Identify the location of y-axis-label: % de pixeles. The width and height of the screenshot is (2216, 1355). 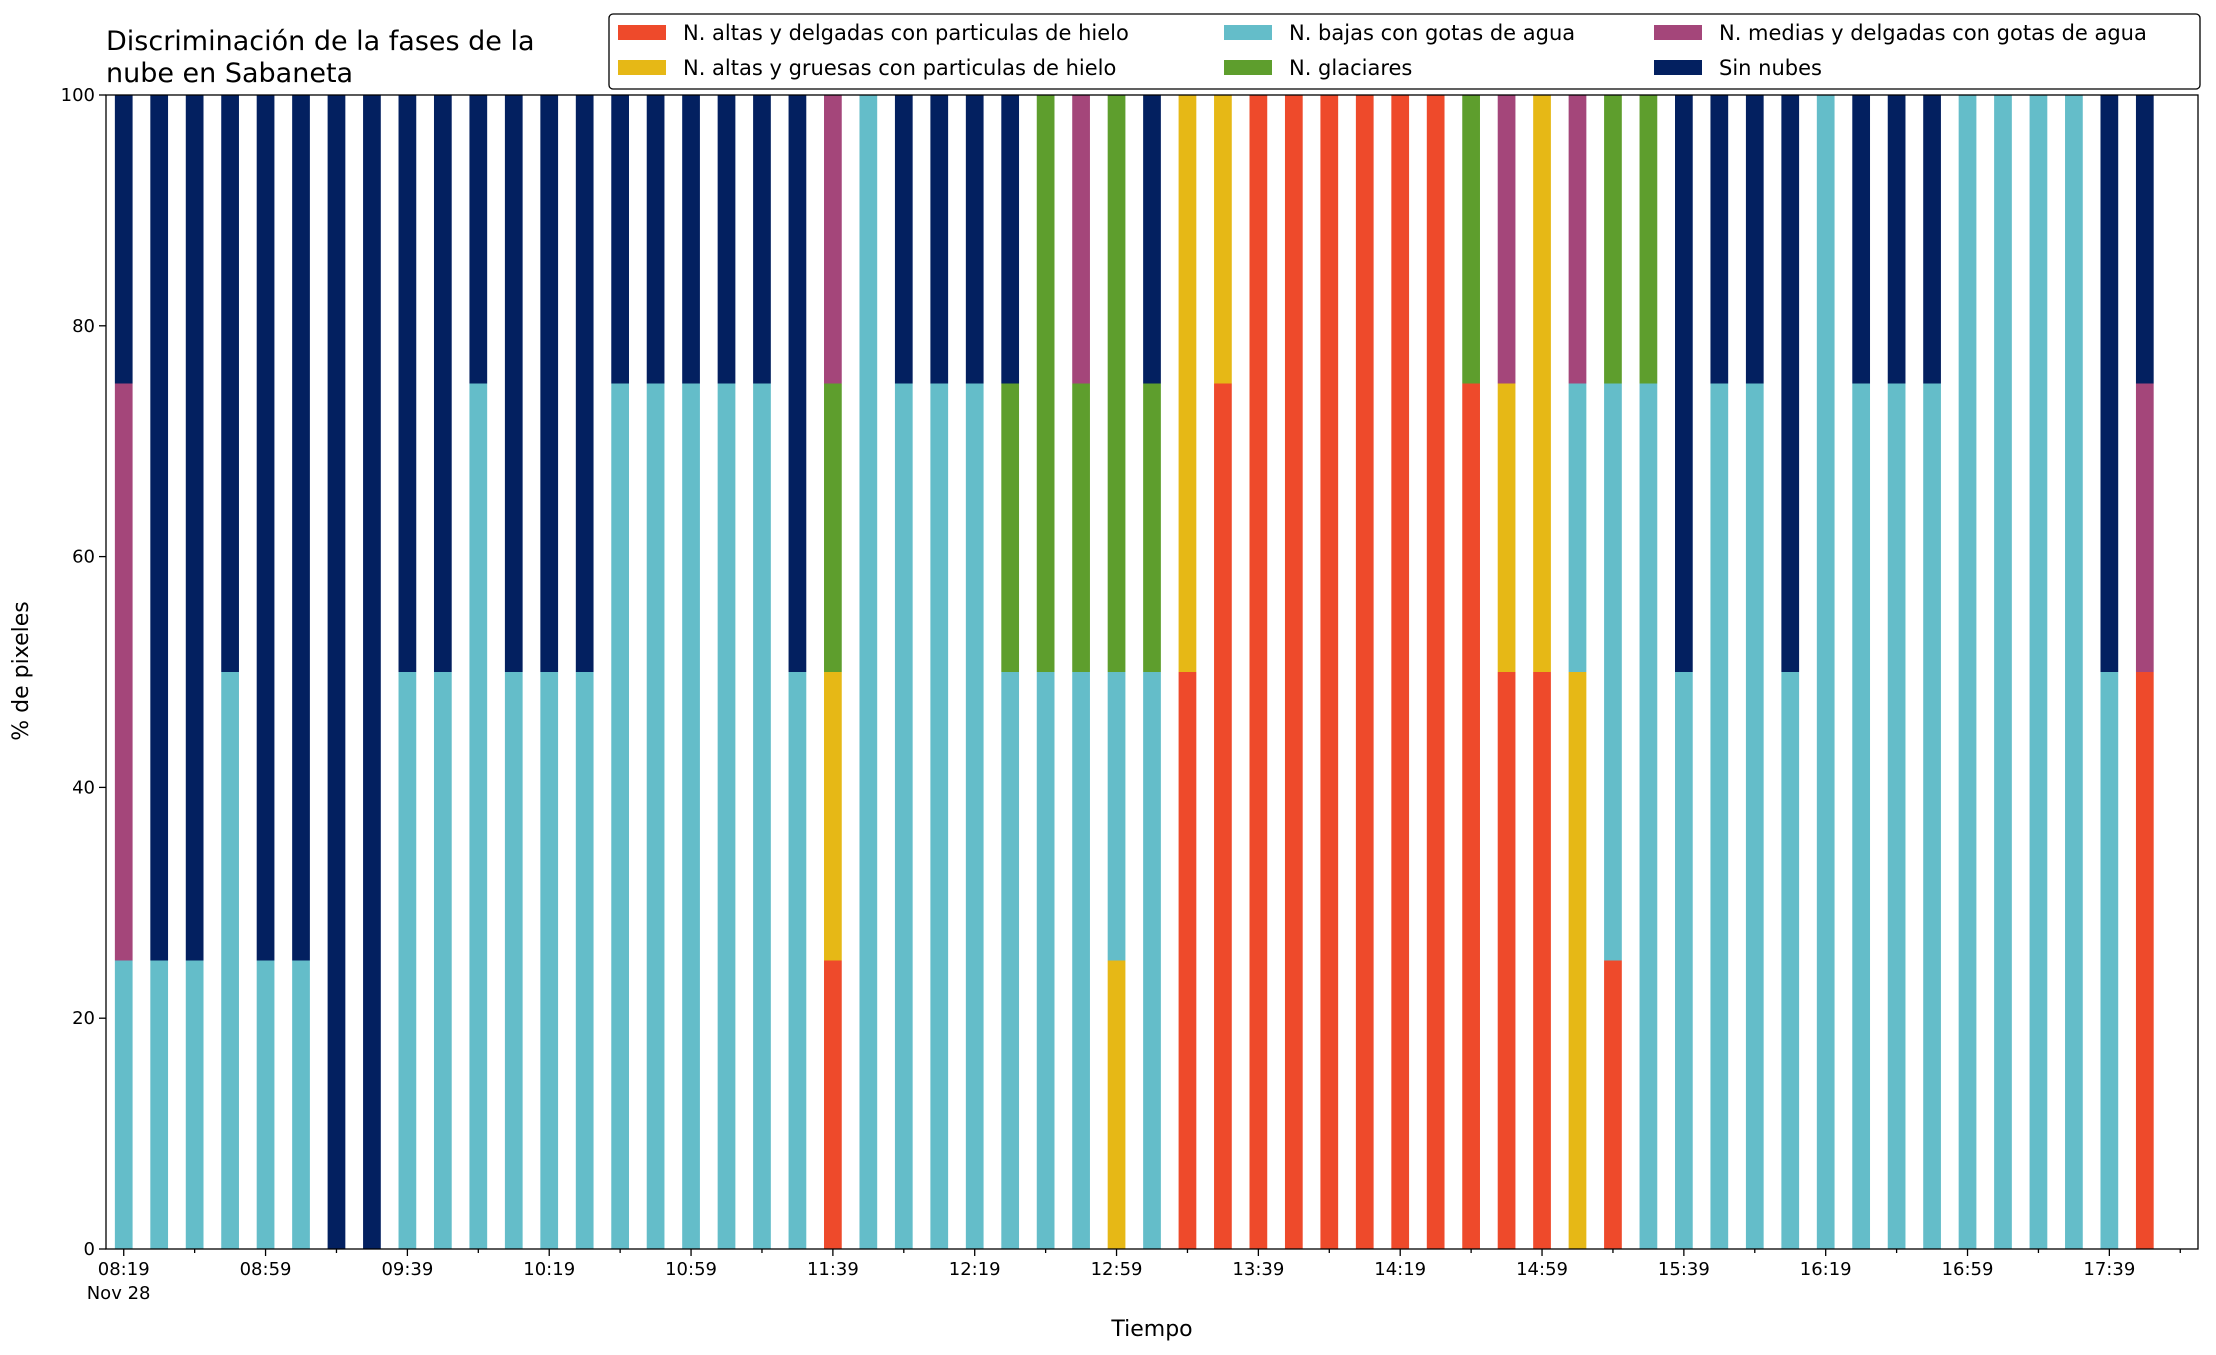
(21, 670).